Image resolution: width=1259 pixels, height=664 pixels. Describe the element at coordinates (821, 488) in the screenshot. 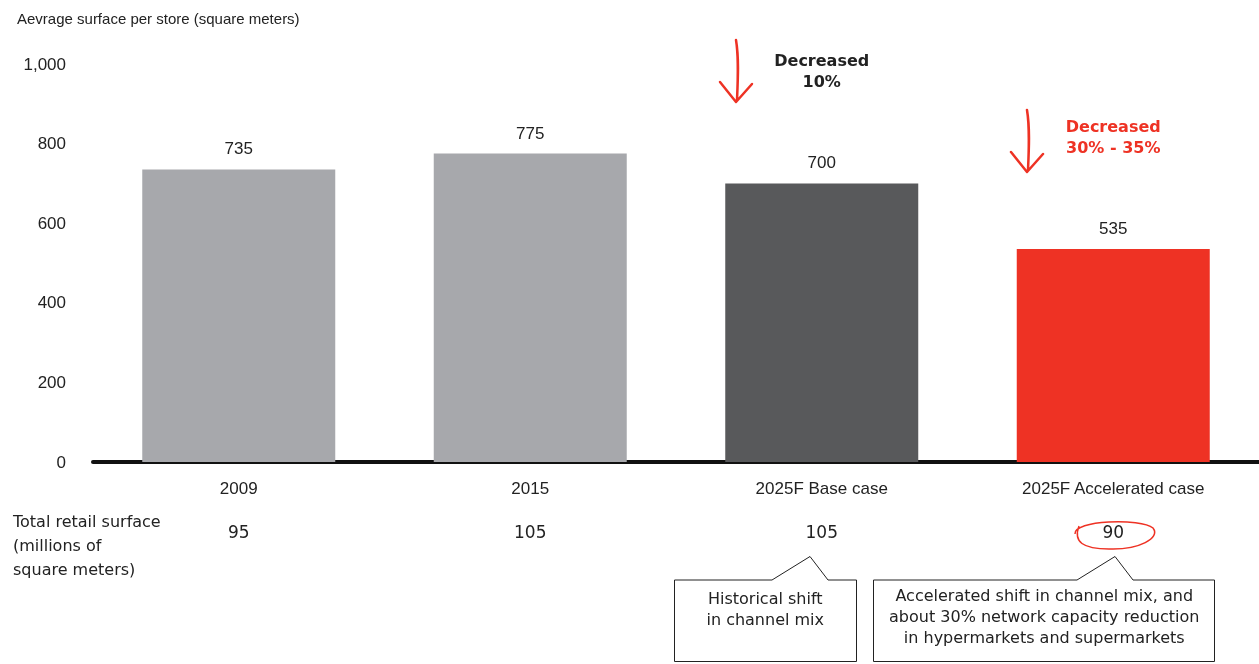

I see `x-tick-label: 2025F Base case` at that location.